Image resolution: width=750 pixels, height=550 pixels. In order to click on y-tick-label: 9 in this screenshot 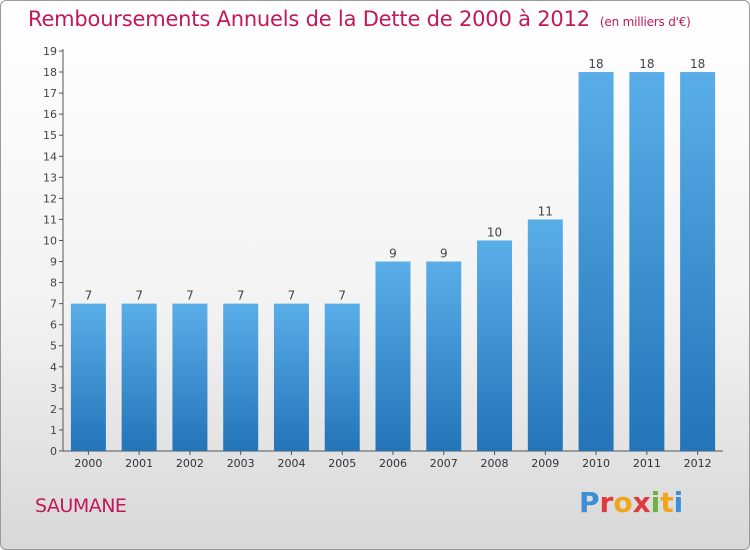, I will do `click(53, 262)`.